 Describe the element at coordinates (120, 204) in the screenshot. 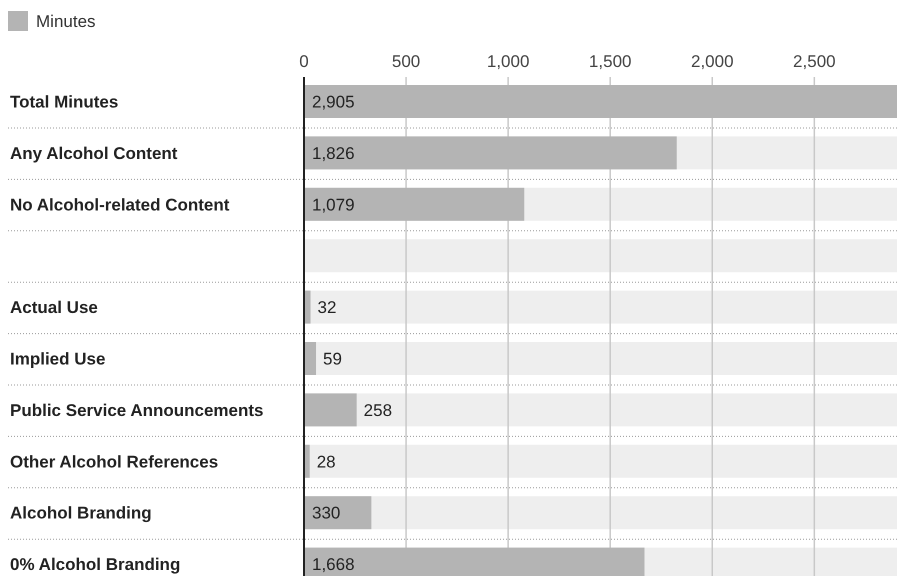

I see `y-tick-label: No Alcohol-related Content` at that location.